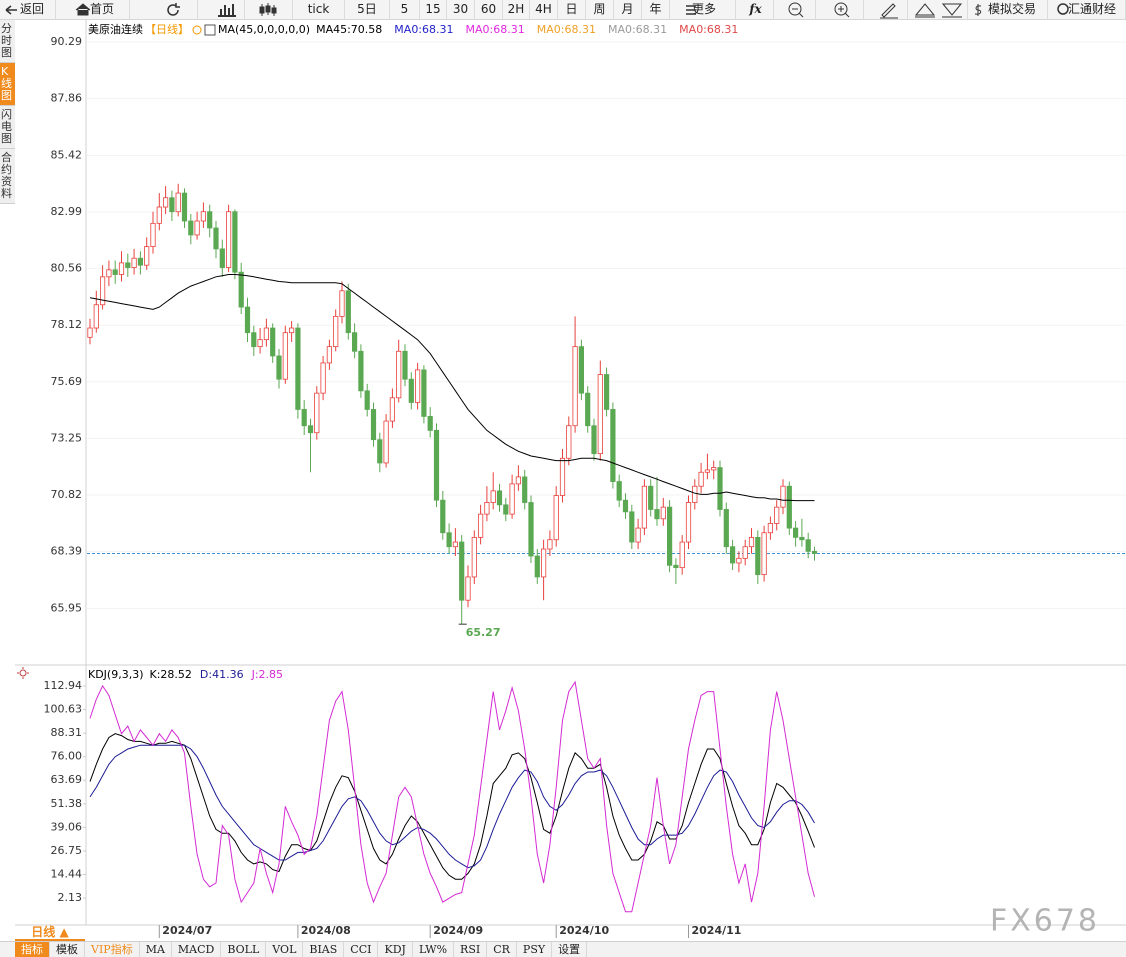 Image resolution: width=1126 pixels, height=957 pixels. What do you see at coordinates (7, 84) in the screenshot?
I see `side-tab: K线图` at bounding box center [7, 84].